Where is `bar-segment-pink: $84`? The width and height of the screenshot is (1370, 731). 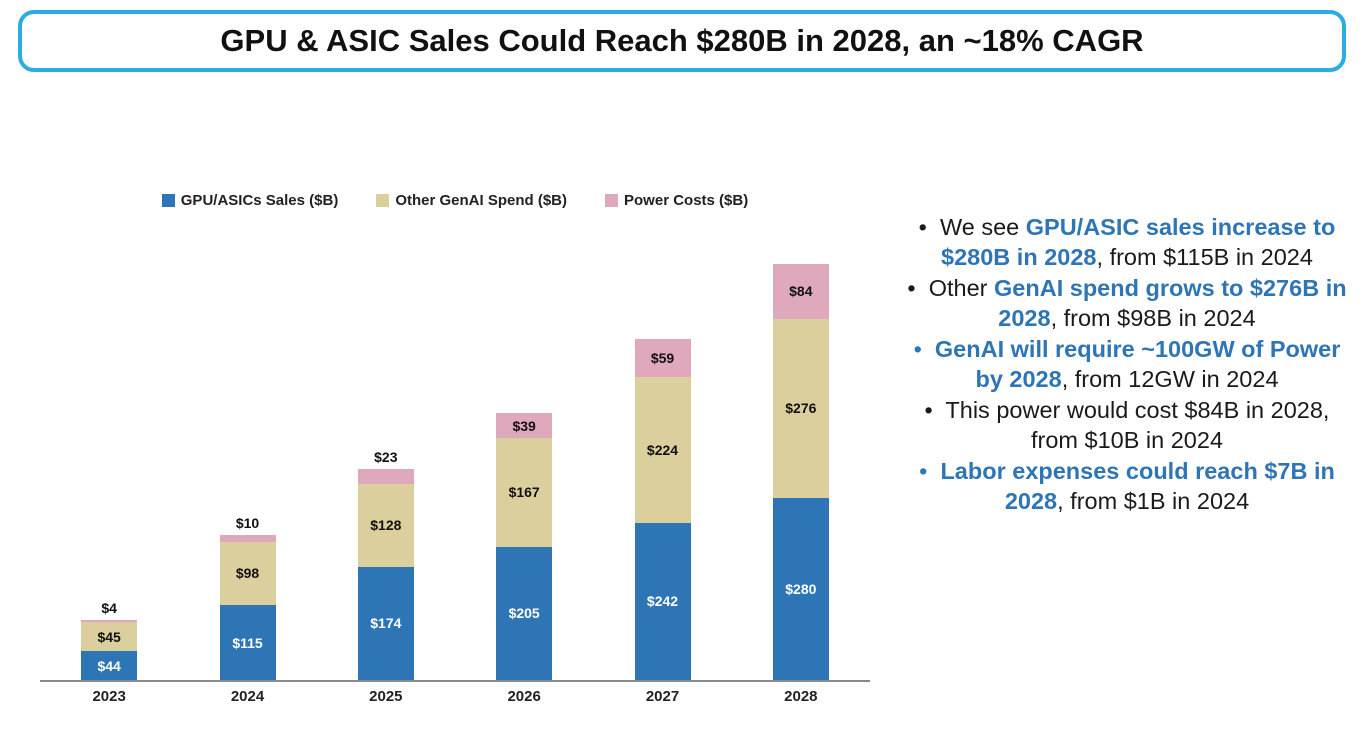 bar-segment-pink: $84 is located at coordinates (800, 291).